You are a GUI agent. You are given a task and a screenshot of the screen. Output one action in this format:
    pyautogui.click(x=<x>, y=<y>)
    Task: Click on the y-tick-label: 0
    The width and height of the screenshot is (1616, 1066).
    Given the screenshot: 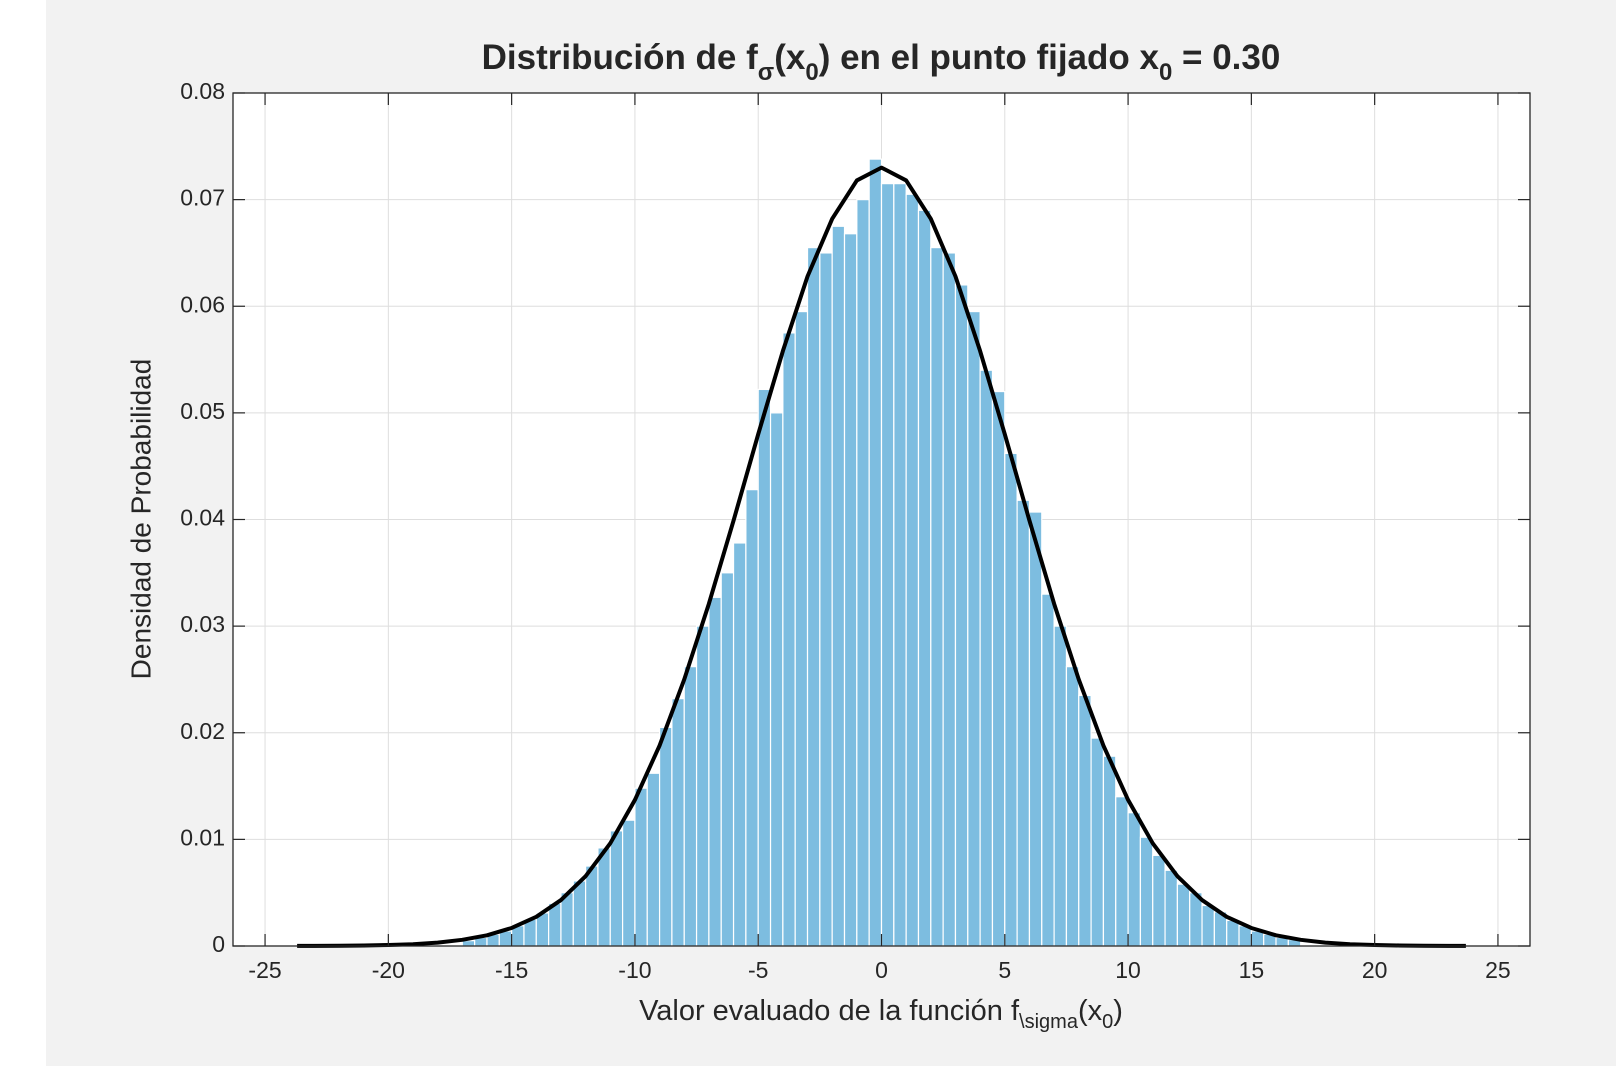 What is the action you would take?
    pyautogui.click(x=218, y=944)
    